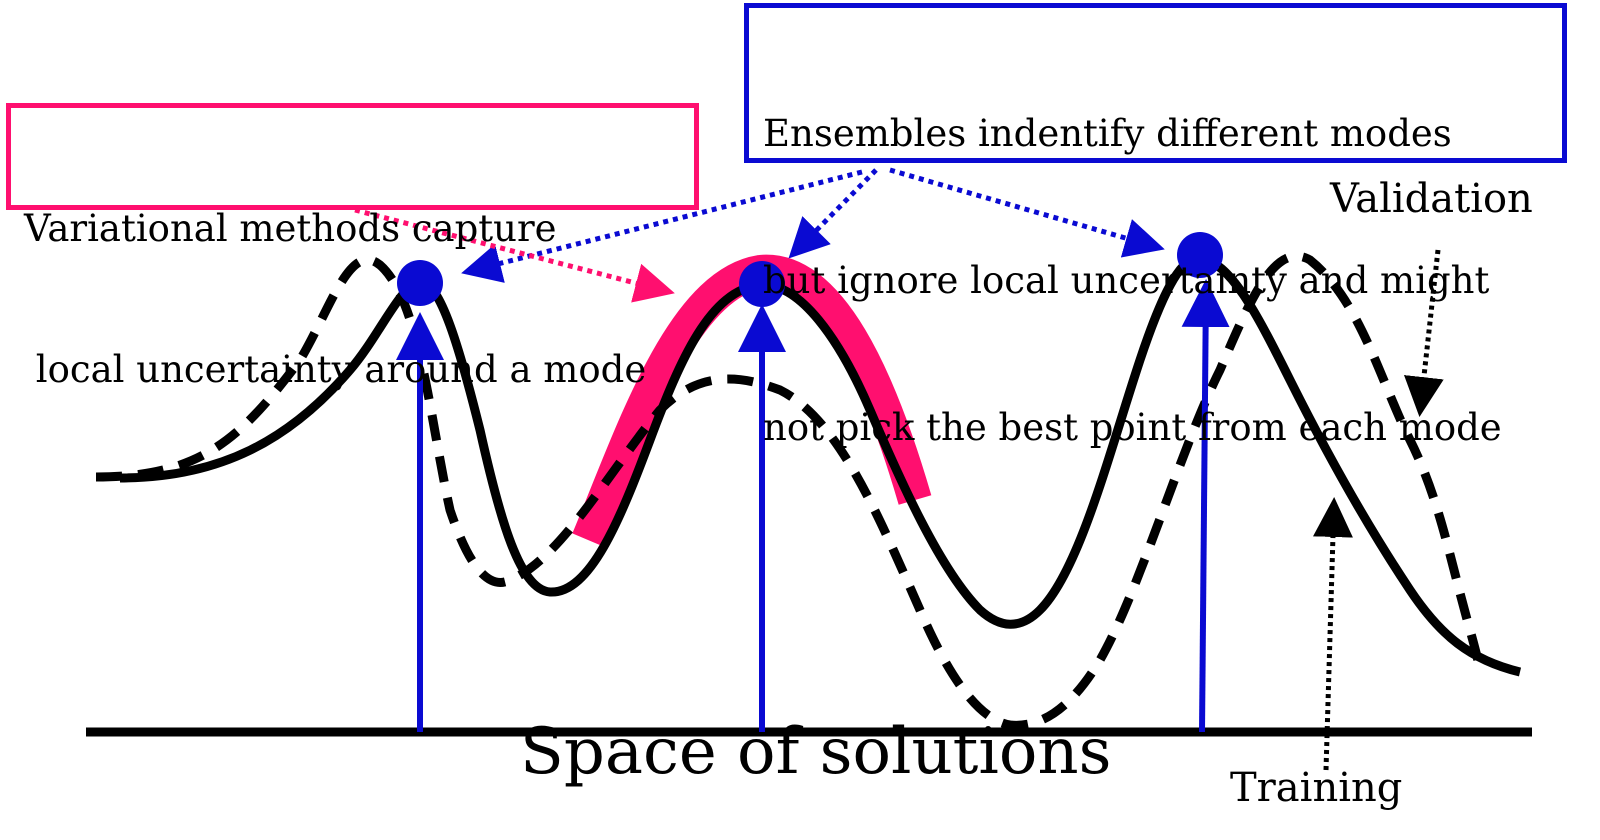  I want to click on variational-text-line-1: Variational methods capture, so click(290, 228).